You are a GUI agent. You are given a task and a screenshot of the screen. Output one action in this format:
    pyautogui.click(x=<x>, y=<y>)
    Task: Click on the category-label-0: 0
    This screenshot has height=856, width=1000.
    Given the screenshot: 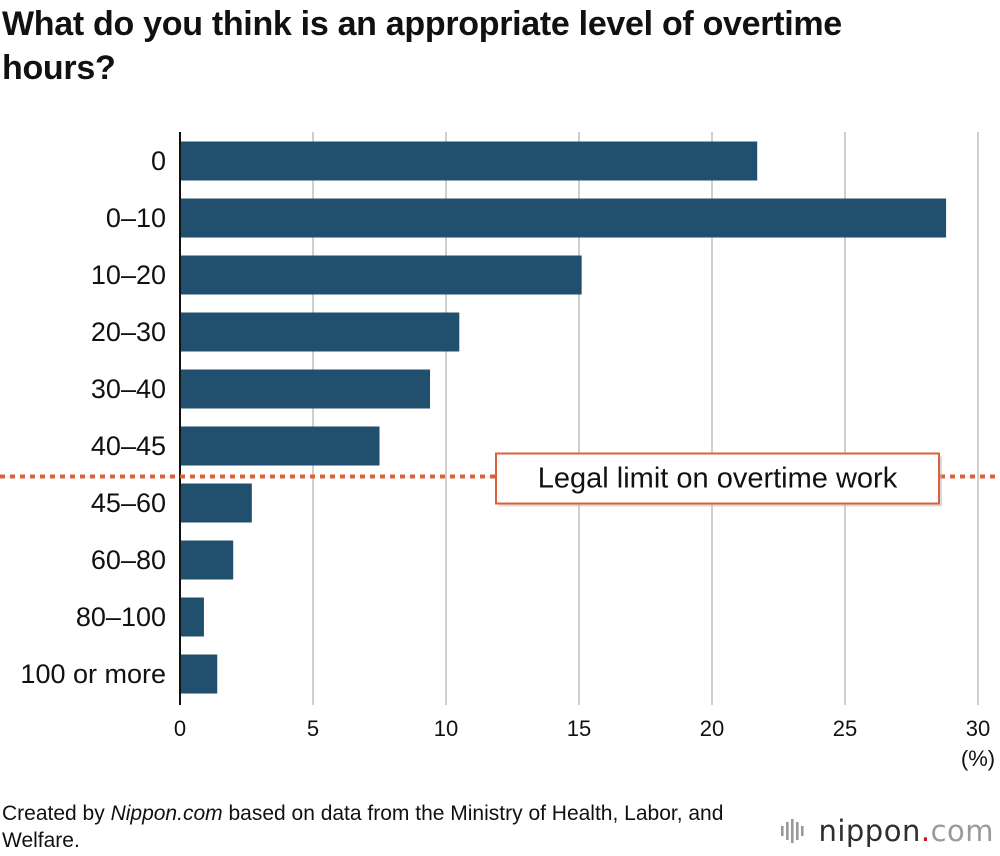 What is the action you would take?
    pyautogui.click(x=158, y=161)
    